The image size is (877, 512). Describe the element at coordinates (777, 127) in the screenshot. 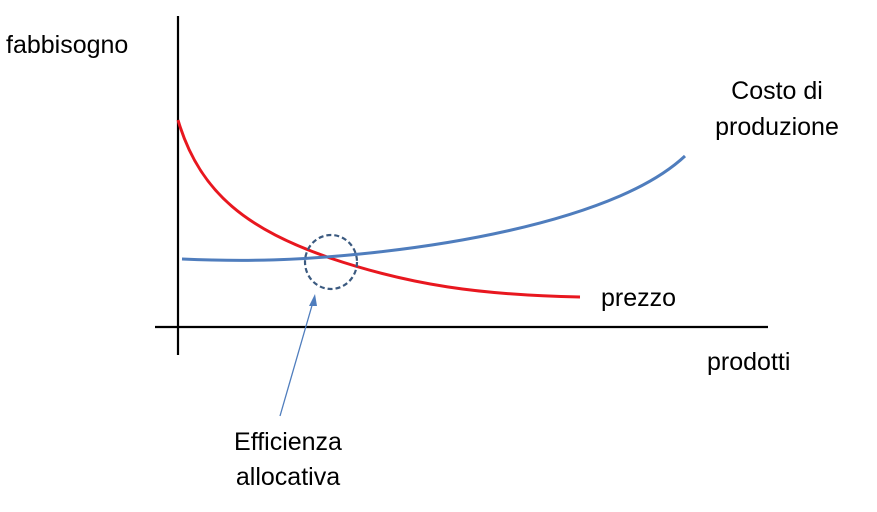

I see `cost-curve-label-line2: produzione` at that location.